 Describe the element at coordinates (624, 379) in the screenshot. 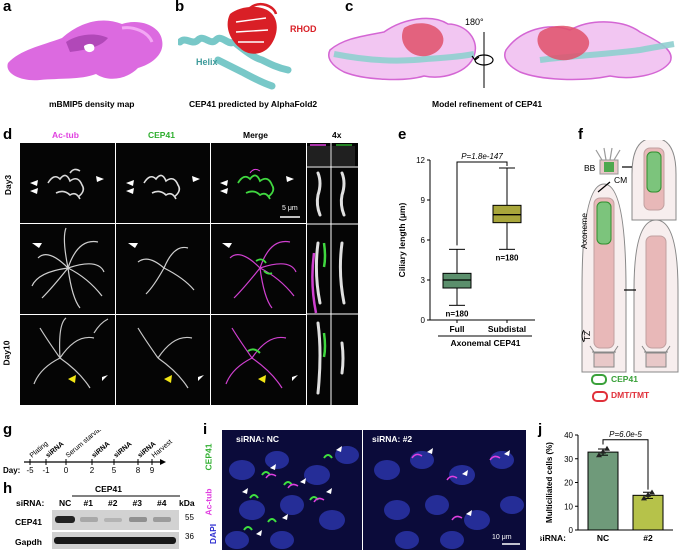

I see `legend-cep41-label: CEP41` at that location.